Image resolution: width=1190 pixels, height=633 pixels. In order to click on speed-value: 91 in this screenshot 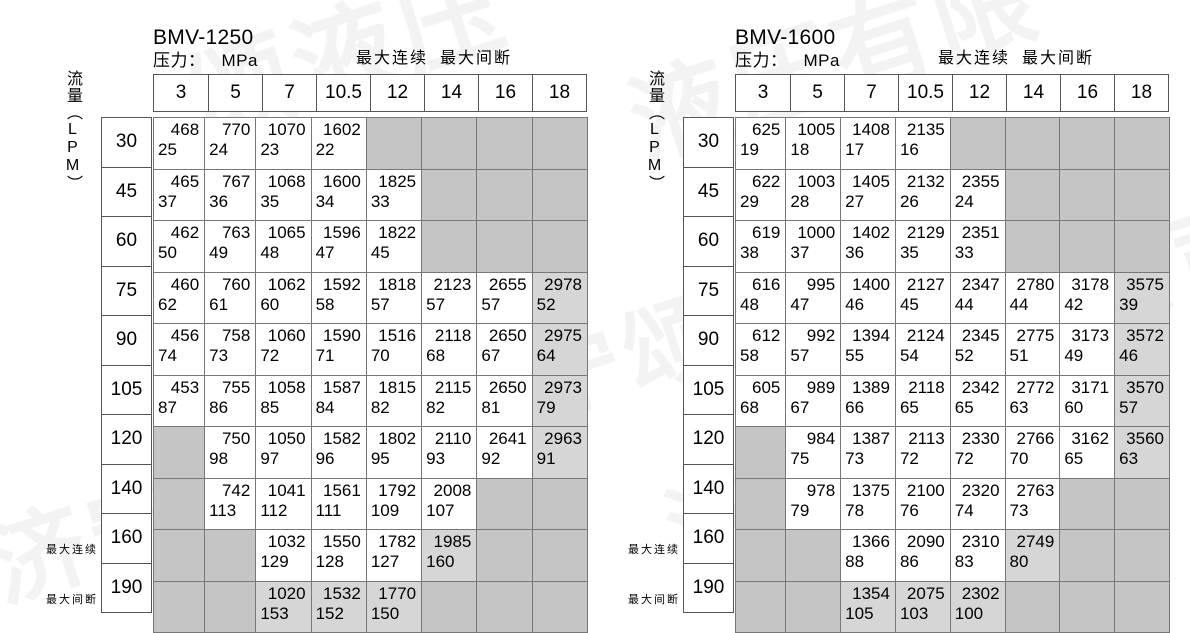, I will do `click(546, 458)`.